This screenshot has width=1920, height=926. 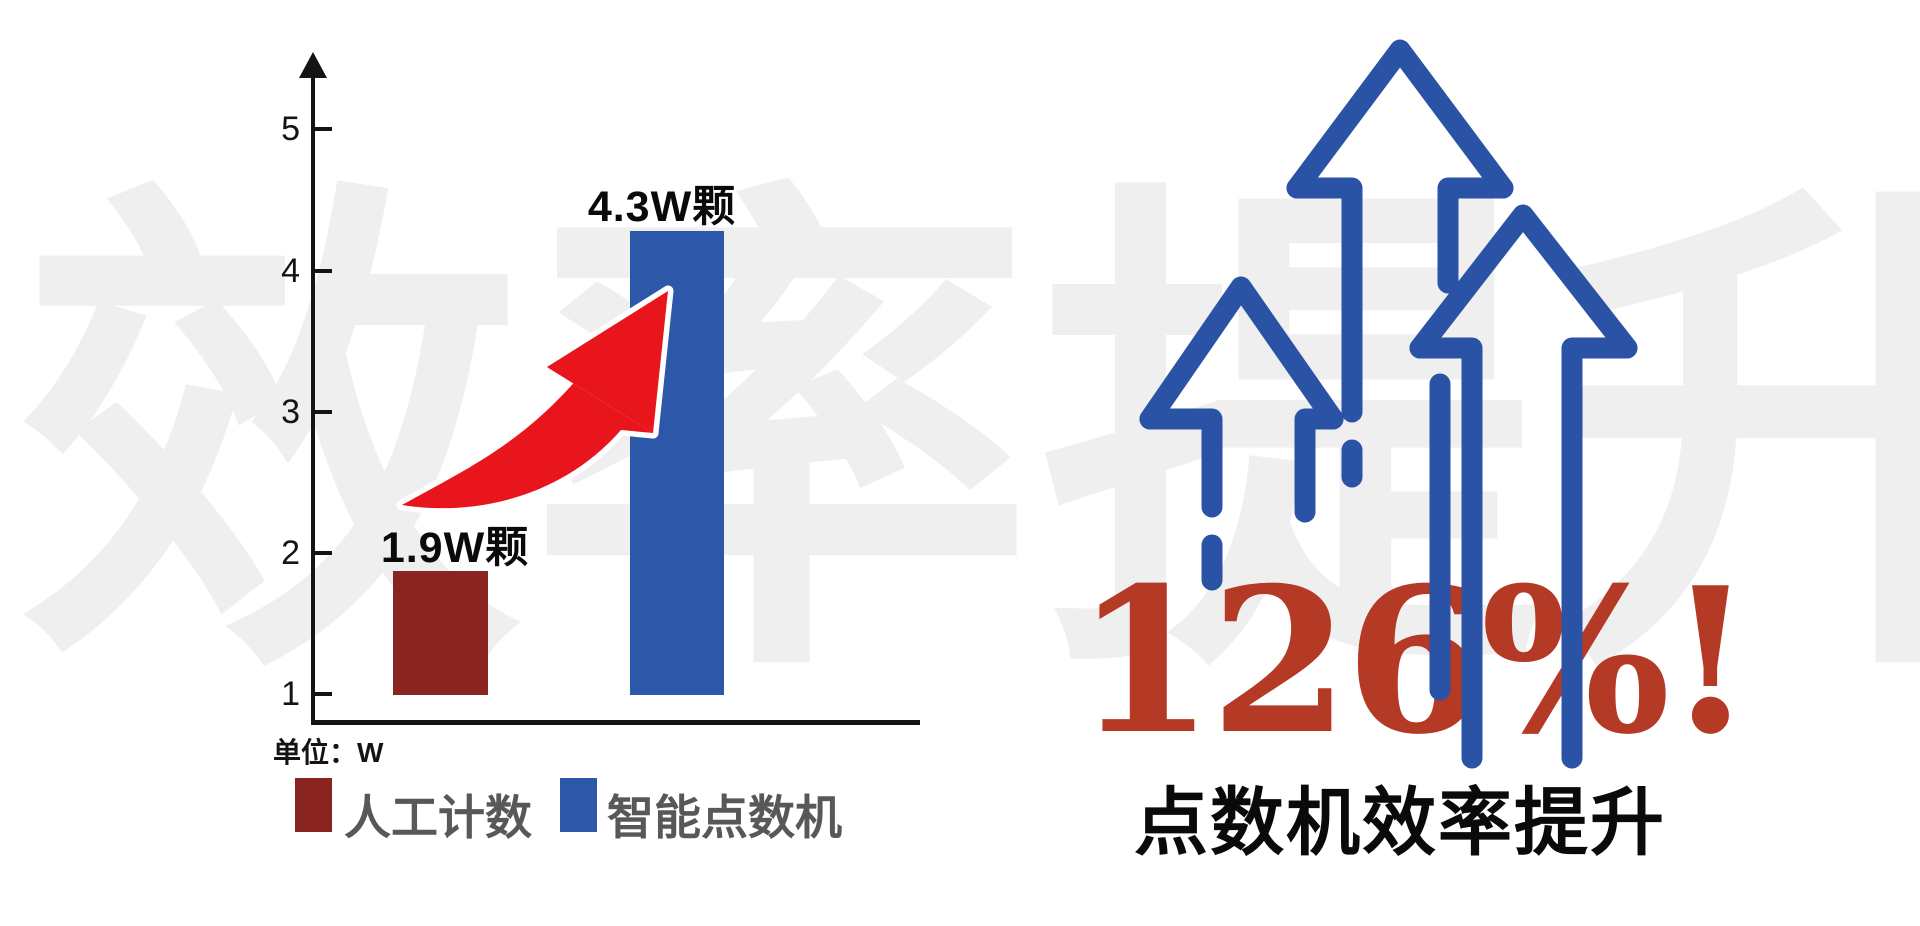 What do you see at coordinates (438, 817) in the screenshot?
I see `legend-label-manual: 人工计数` at bounding box center [438, 817].